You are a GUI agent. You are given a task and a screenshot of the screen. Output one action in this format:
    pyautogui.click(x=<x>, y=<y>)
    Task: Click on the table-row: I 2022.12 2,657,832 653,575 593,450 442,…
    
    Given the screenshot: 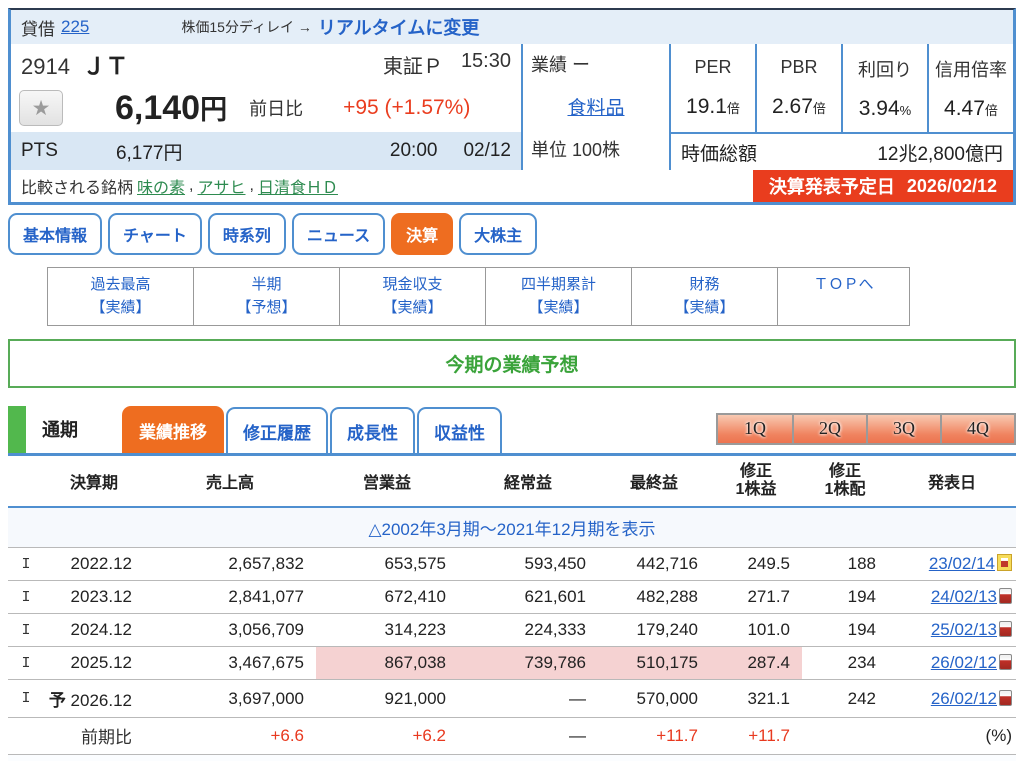 What is the action you would take?
    pyautogui.click(x=512, y=564)
    